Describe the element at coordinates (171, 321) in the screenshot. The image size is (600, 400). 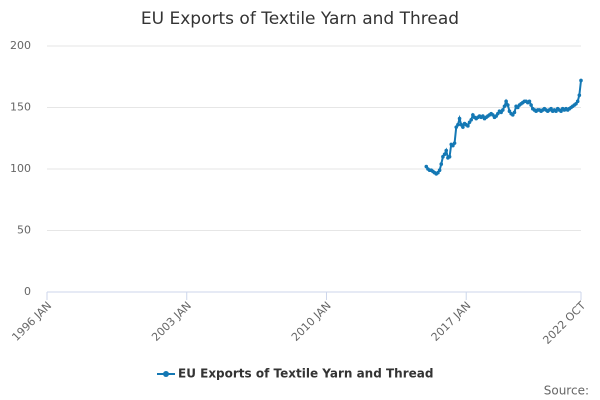
I see `x-tick-label: 2003 JAN` at that location.